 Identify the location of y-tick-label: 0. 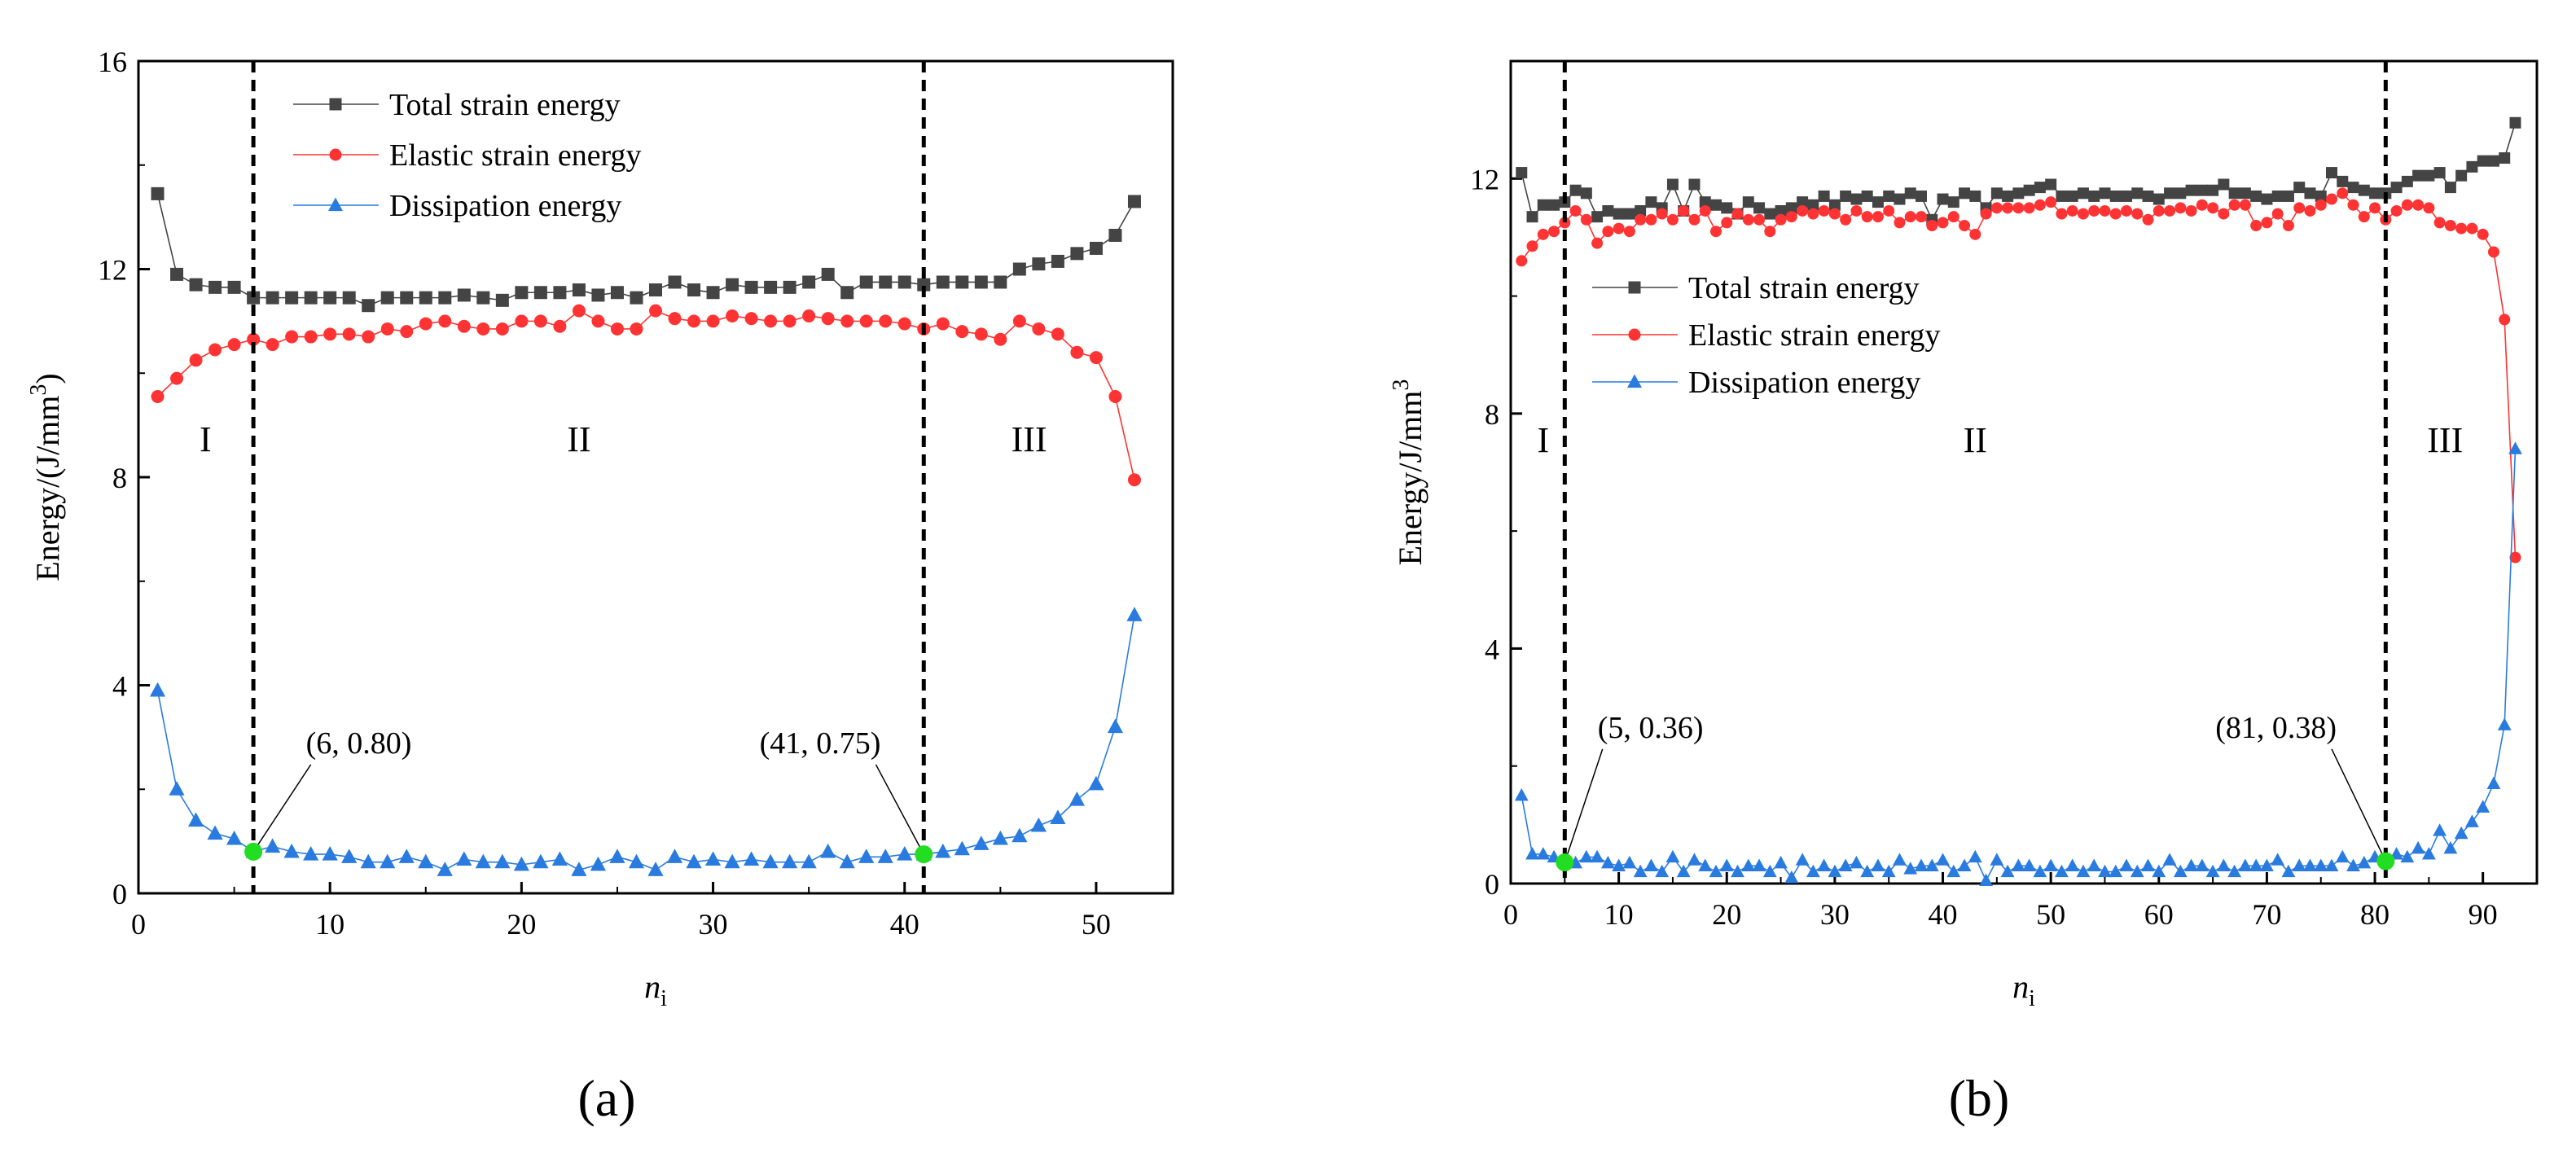
(119, 894).